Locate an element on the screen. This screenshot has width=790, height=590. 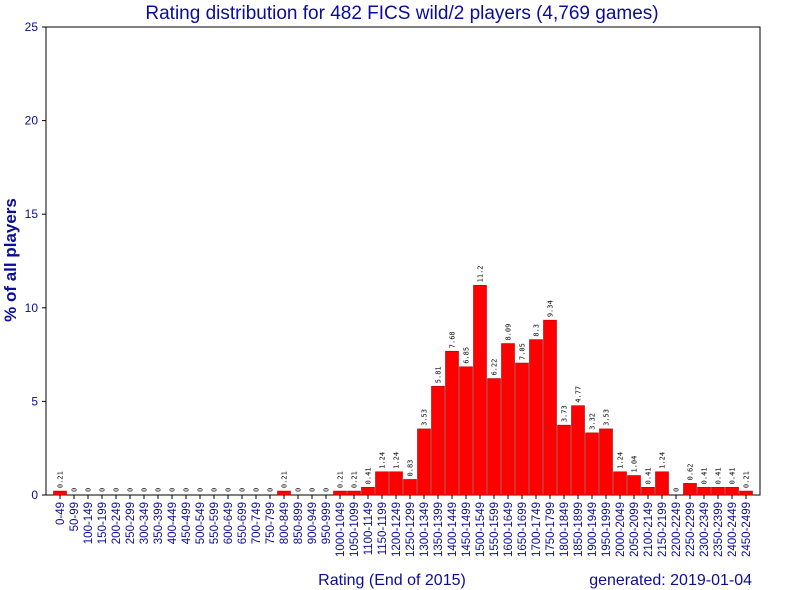
bar-value-label: 8.3 is located at coordinates (537, 330).